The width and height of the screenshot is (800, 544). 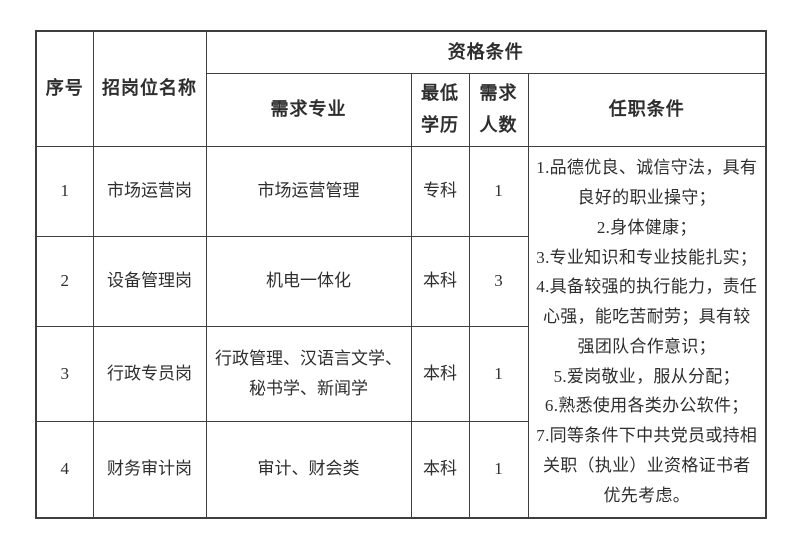 I want to click on row-position-name: 财务审计岗, so click(x=149, y=469).